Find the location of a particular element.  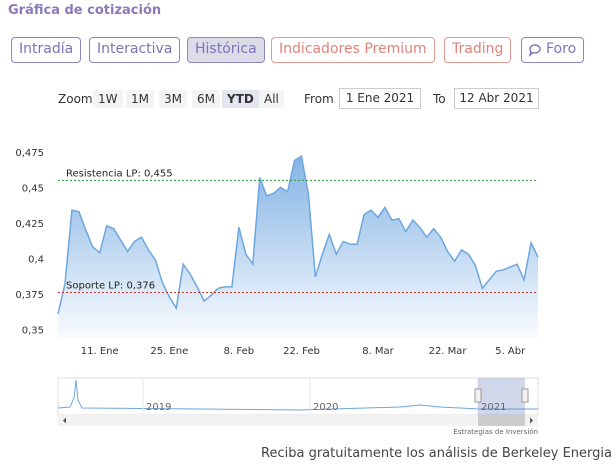

tab-label: Foro is located at coordinates (561, 49).